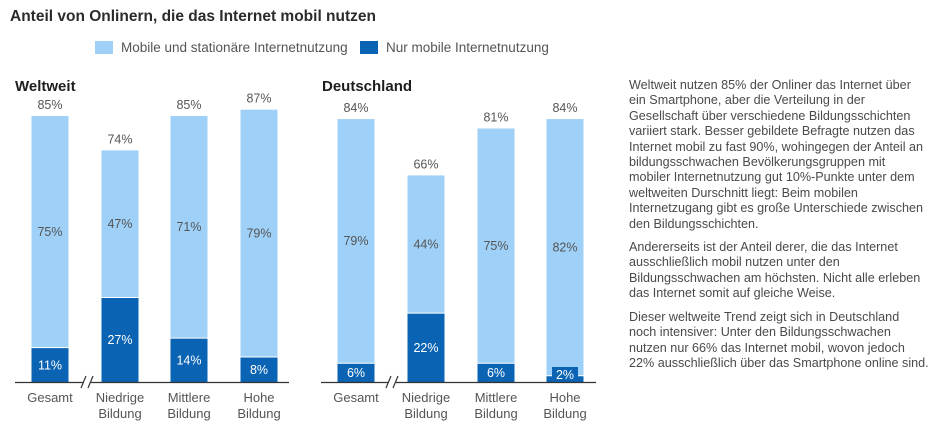 This screenshot has width=936, height=436. Describe the element at coordinates (467, 47) in the screenshot. I see `legend-label-mobile-only: Nur mobile Internetnutzung` at that location.